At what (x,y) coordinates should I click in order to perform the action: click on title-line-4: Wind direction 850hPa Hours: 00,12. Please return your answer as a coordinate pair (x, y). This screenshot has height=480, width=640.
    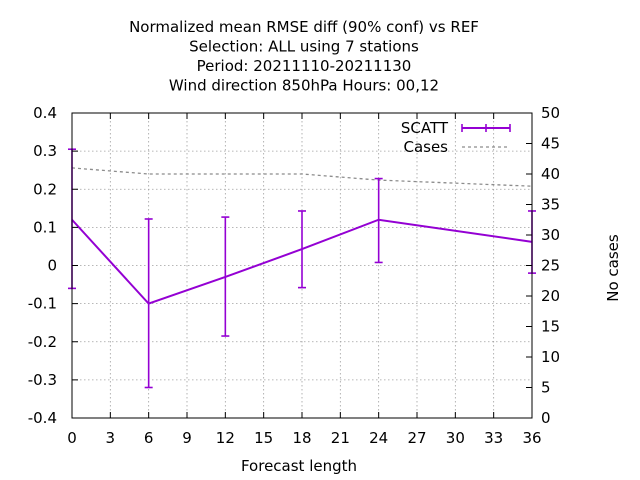
    Looking at the image, I should click on (304, 86).